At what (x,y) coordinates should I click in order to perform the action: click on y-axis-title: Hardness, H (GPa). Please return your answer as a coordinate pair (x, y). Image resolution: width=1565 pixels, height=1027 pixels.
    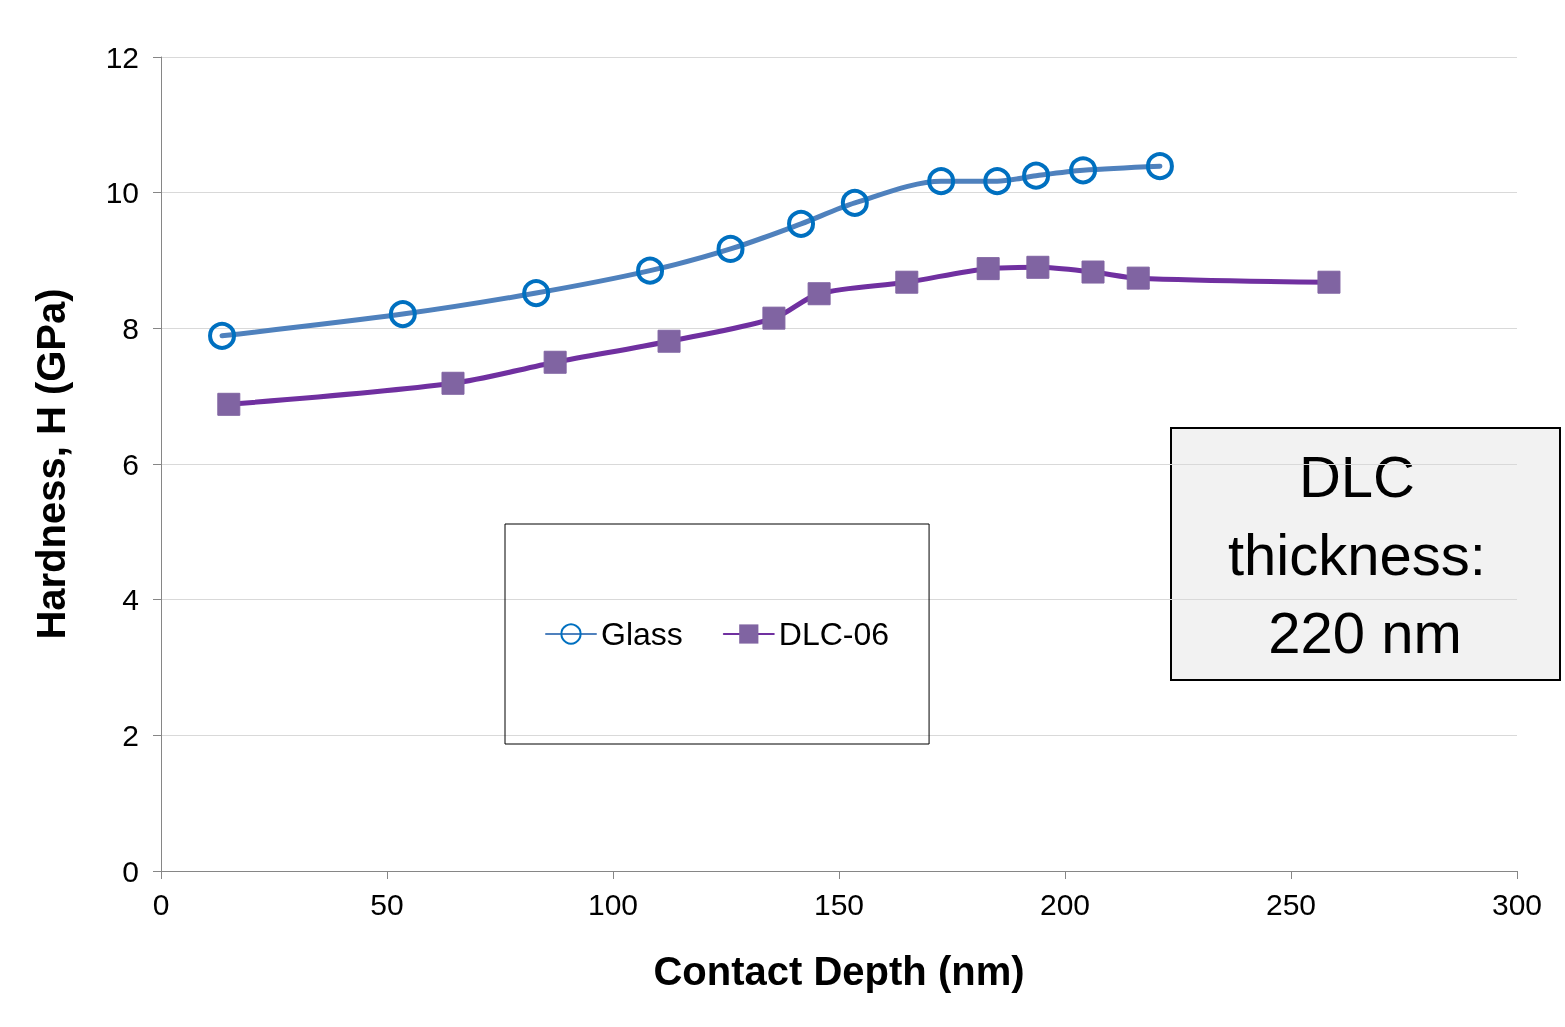
    Looking at the image, I should click on (51, 464).